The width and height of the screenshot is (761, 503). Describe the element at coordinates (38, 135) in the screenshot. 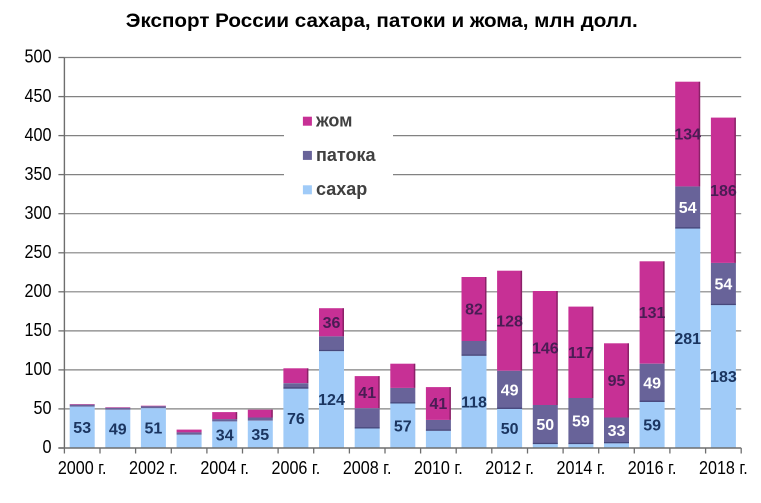

I see `svg-text: 400` at that location.